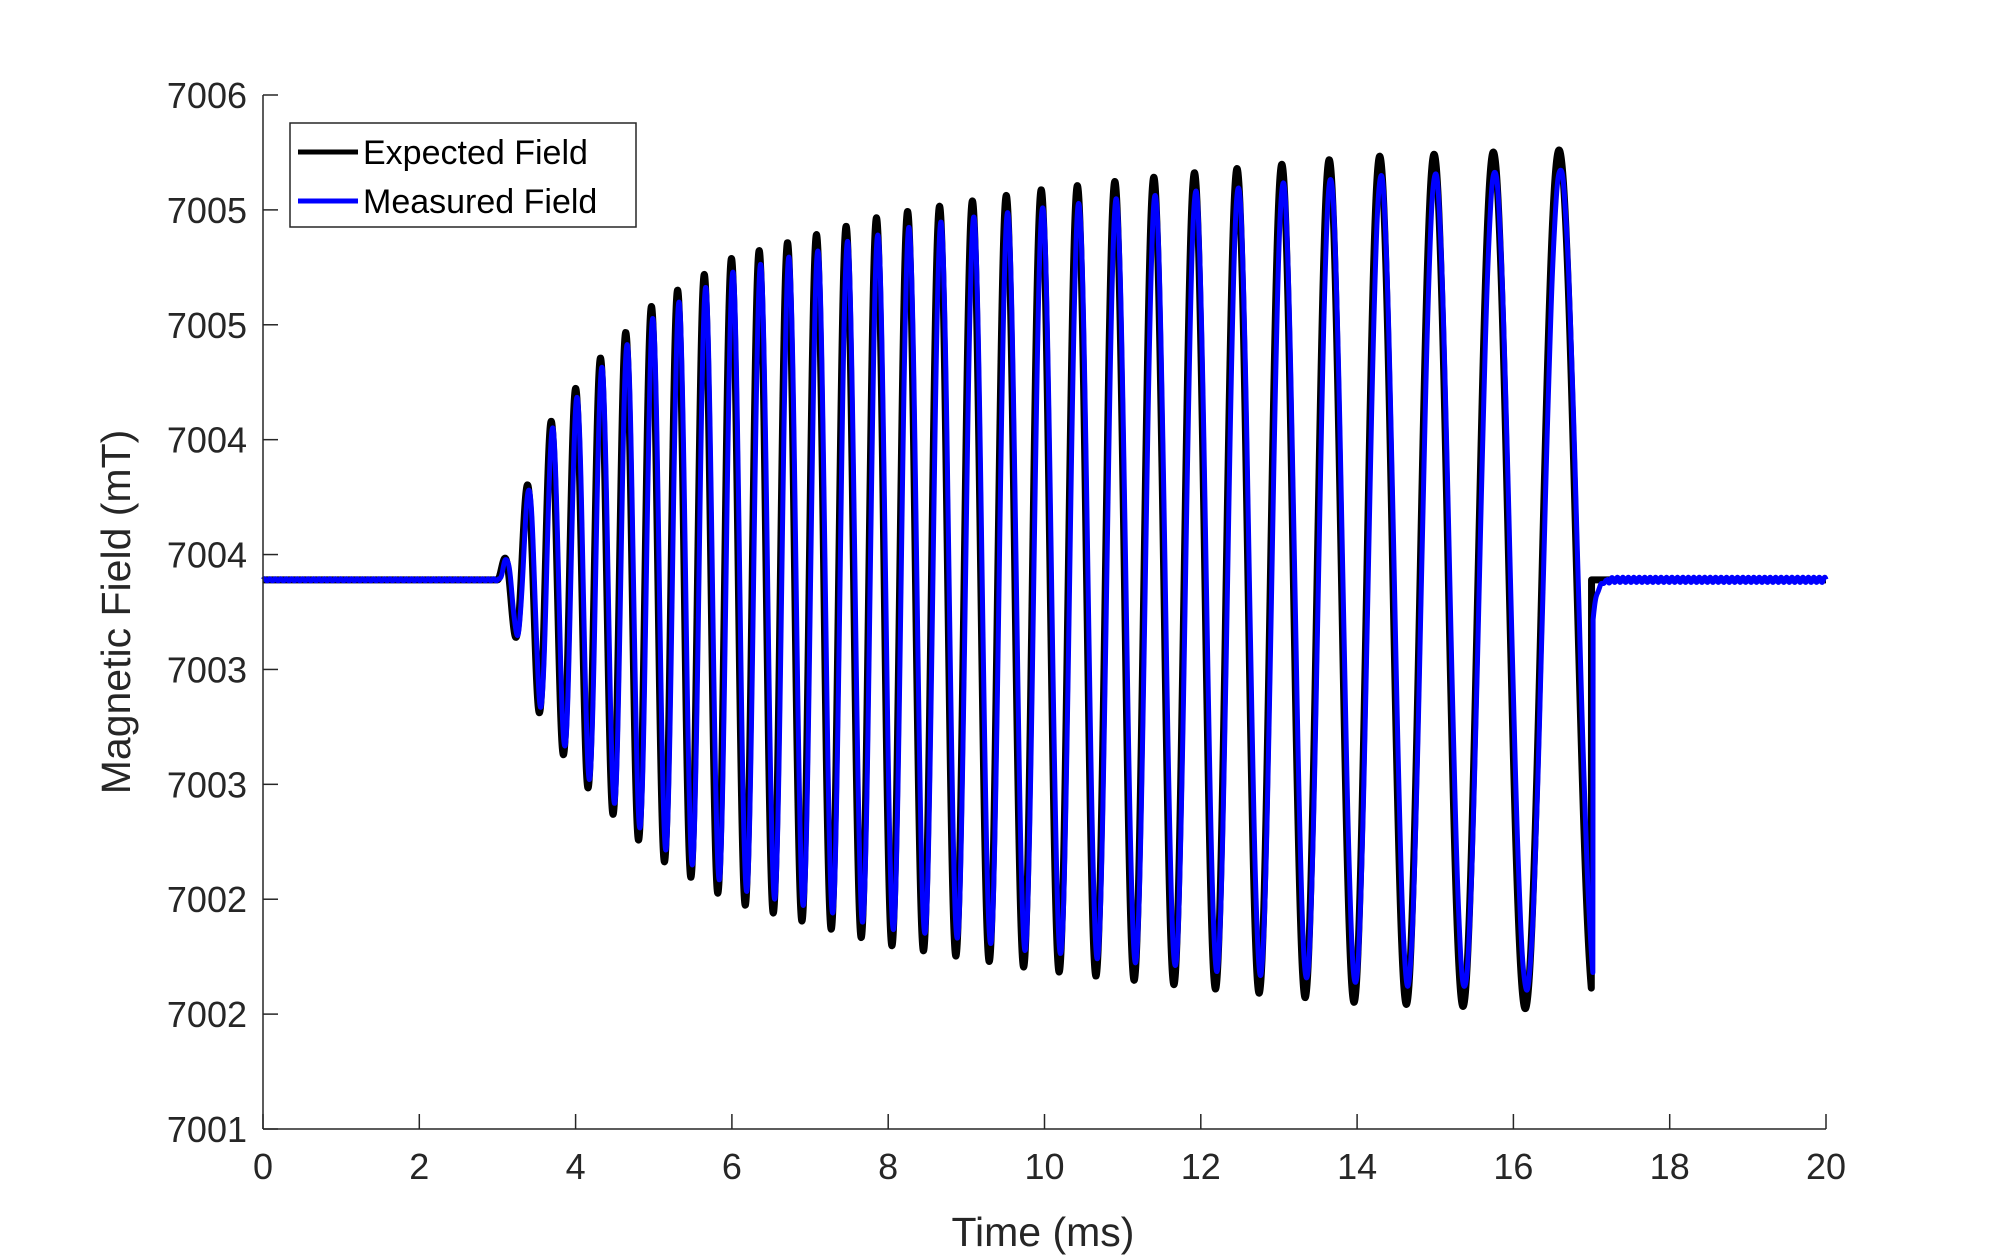 This screenshot has width=2002, height=1259. Describe the element at coordinates (1201, 1166) in the screenshot. I see `x-tick-label: 12` at that location.